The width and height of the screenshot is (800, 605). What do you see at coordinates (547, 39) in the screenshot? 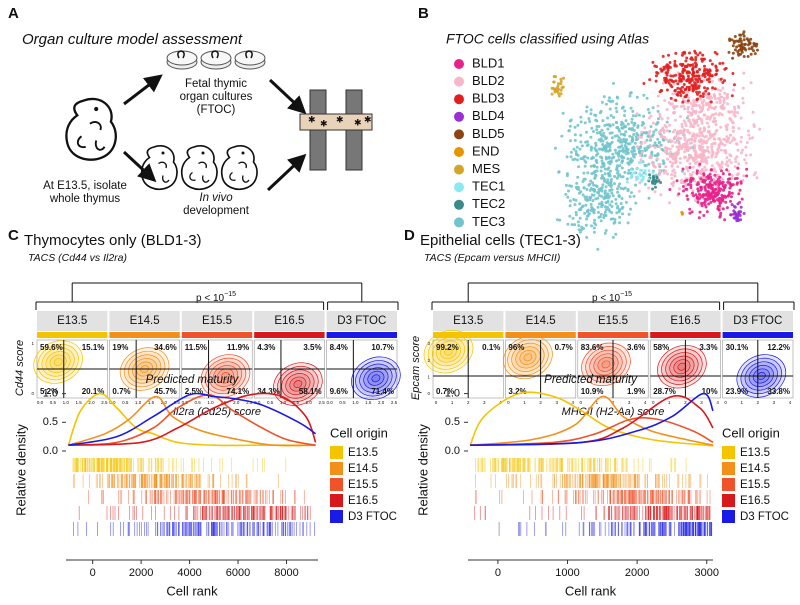
I see `panel-title: FTOC cells classified using Atlas` at bounding box center [547, 39].